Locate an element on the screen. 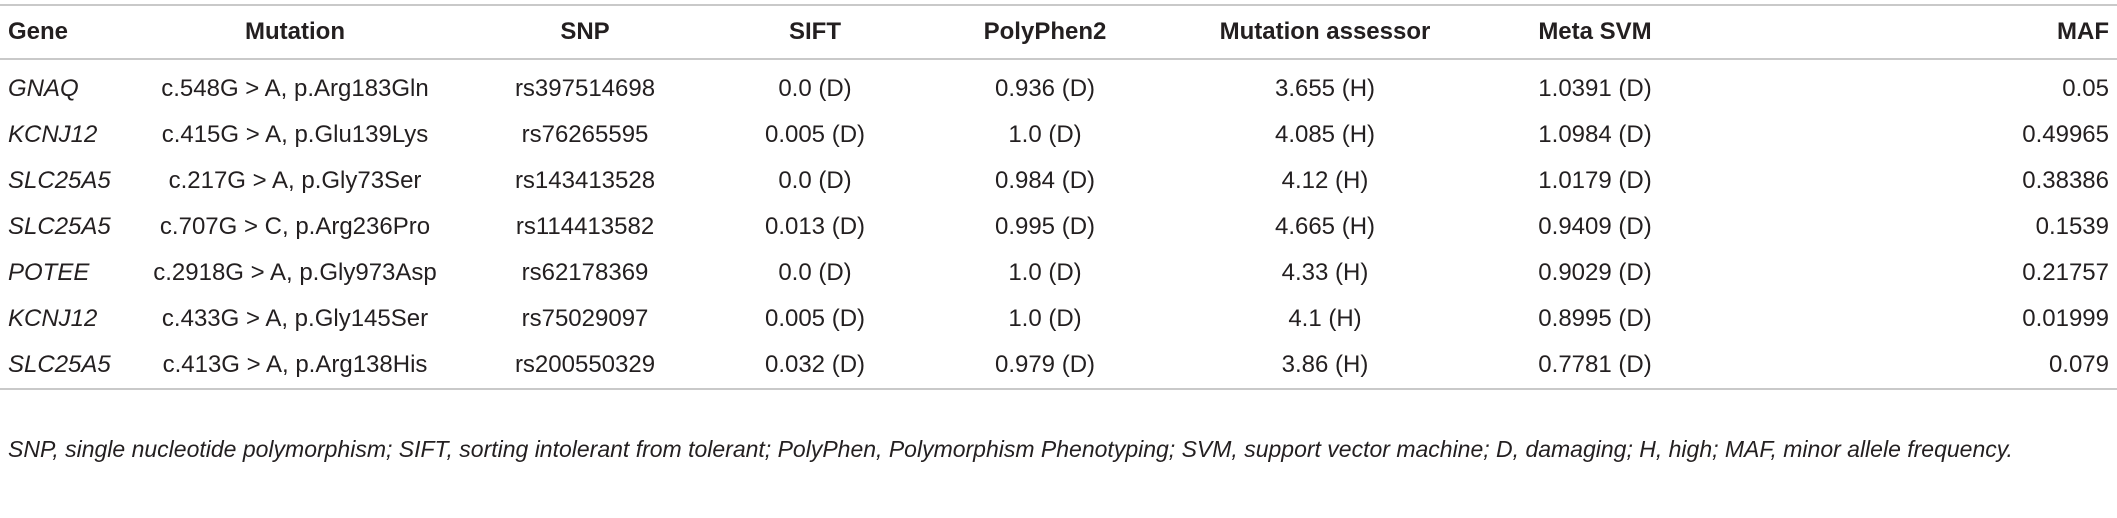  cell-polyphen2: 0.936 (D) is located at coordinates (1045, 88).